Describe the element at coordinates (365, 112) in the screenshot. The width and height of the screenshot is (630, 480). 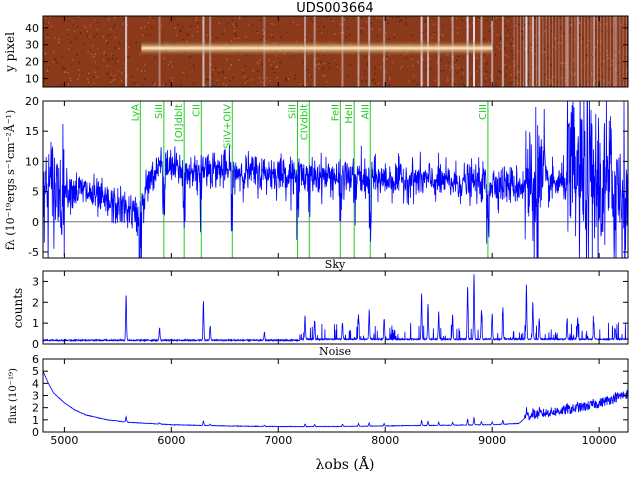
I see `emission-line-label: AlII` at that location.